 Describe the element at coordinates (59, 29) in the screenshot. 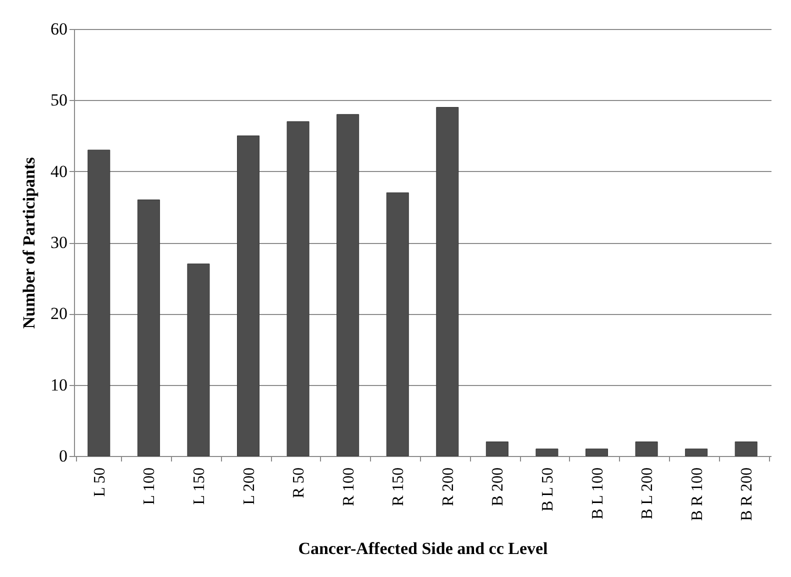

I see `y-tick-label: 60` at that location.